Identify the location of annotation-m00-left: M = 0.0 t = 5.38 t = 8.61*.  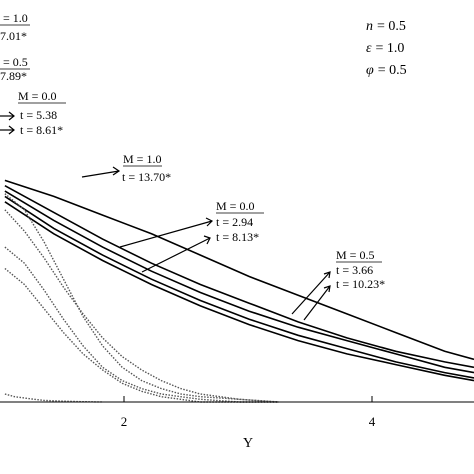
(42, 113).